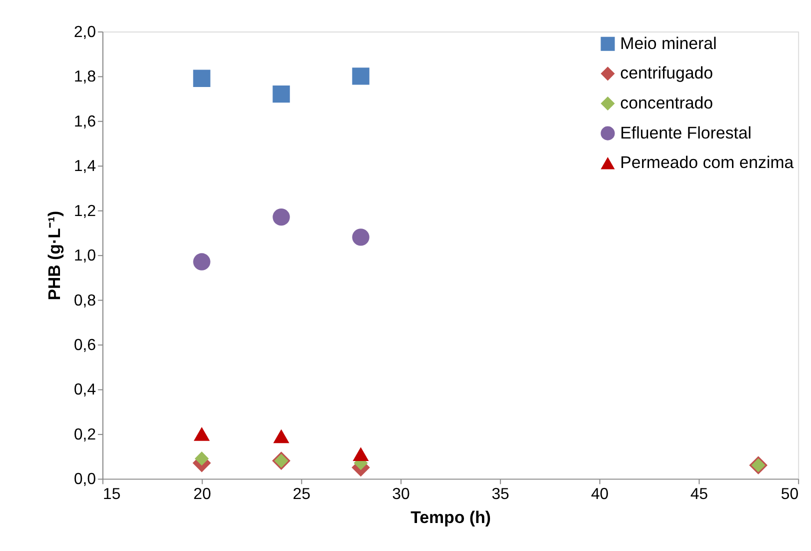 This screenshot has width=811, height=551. What do you see at coordinates (686, 132) in the screenshot?
I see `legend-label: Efluente Florestal` at bounding box center [686, 132].